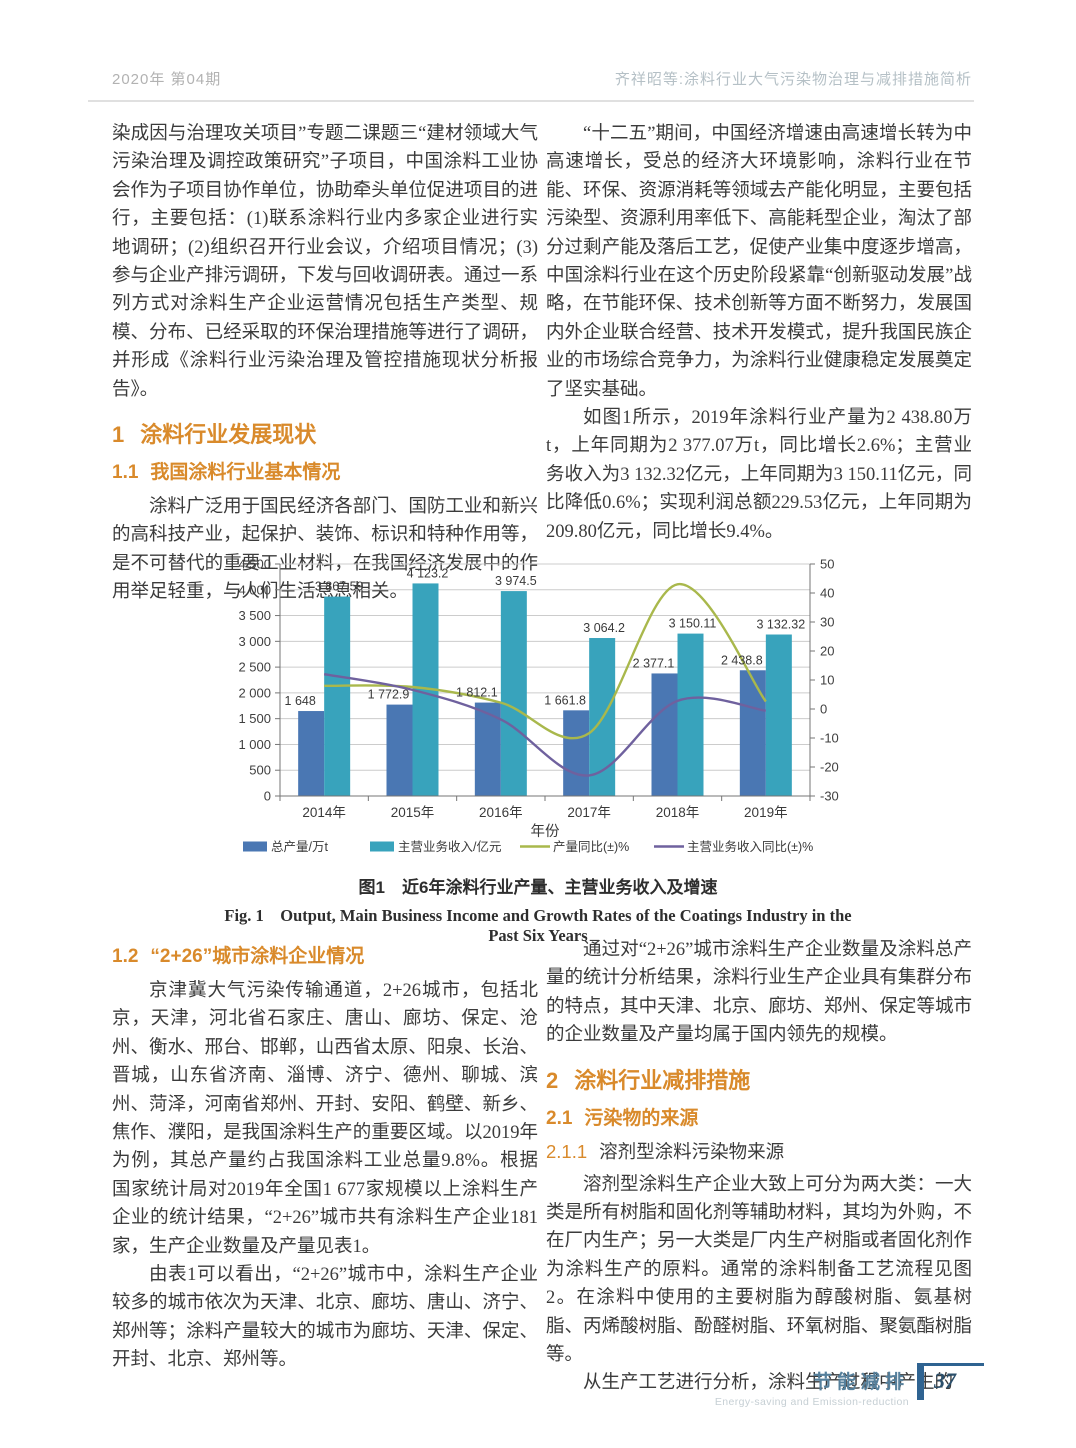  Describe the element at coordinates (254, 564) in the screenshot. I see `svg-text: 4 500` at that location.